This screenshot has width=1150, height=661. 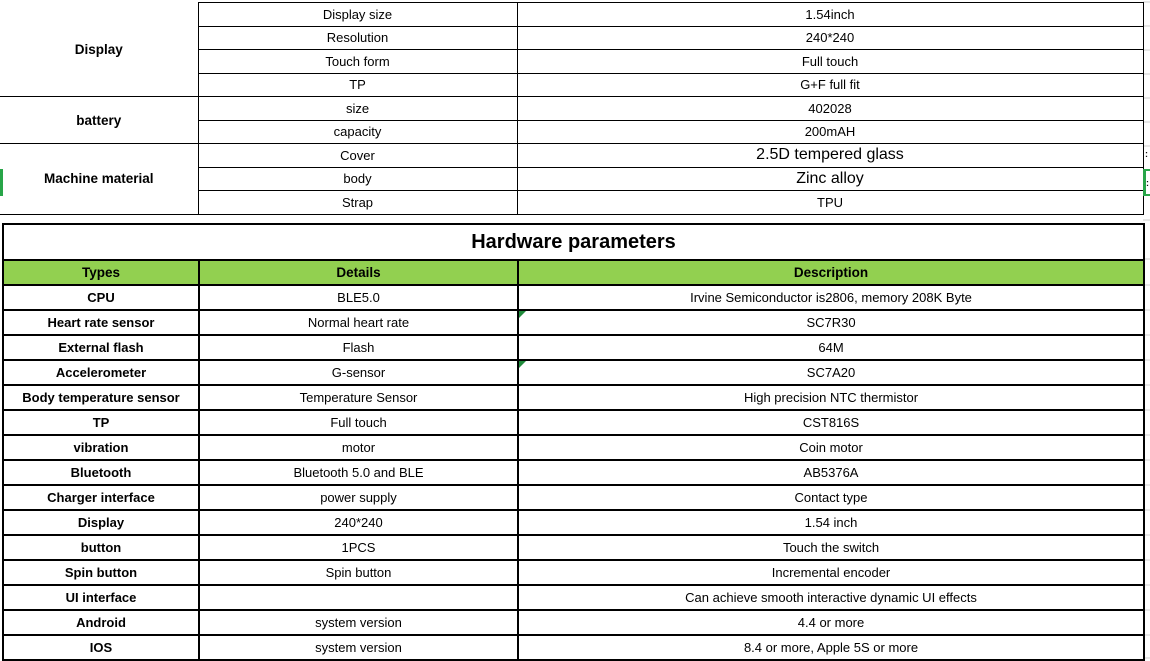 I want to click on cell-type: Bluetooth, so click(x=101, y=472).